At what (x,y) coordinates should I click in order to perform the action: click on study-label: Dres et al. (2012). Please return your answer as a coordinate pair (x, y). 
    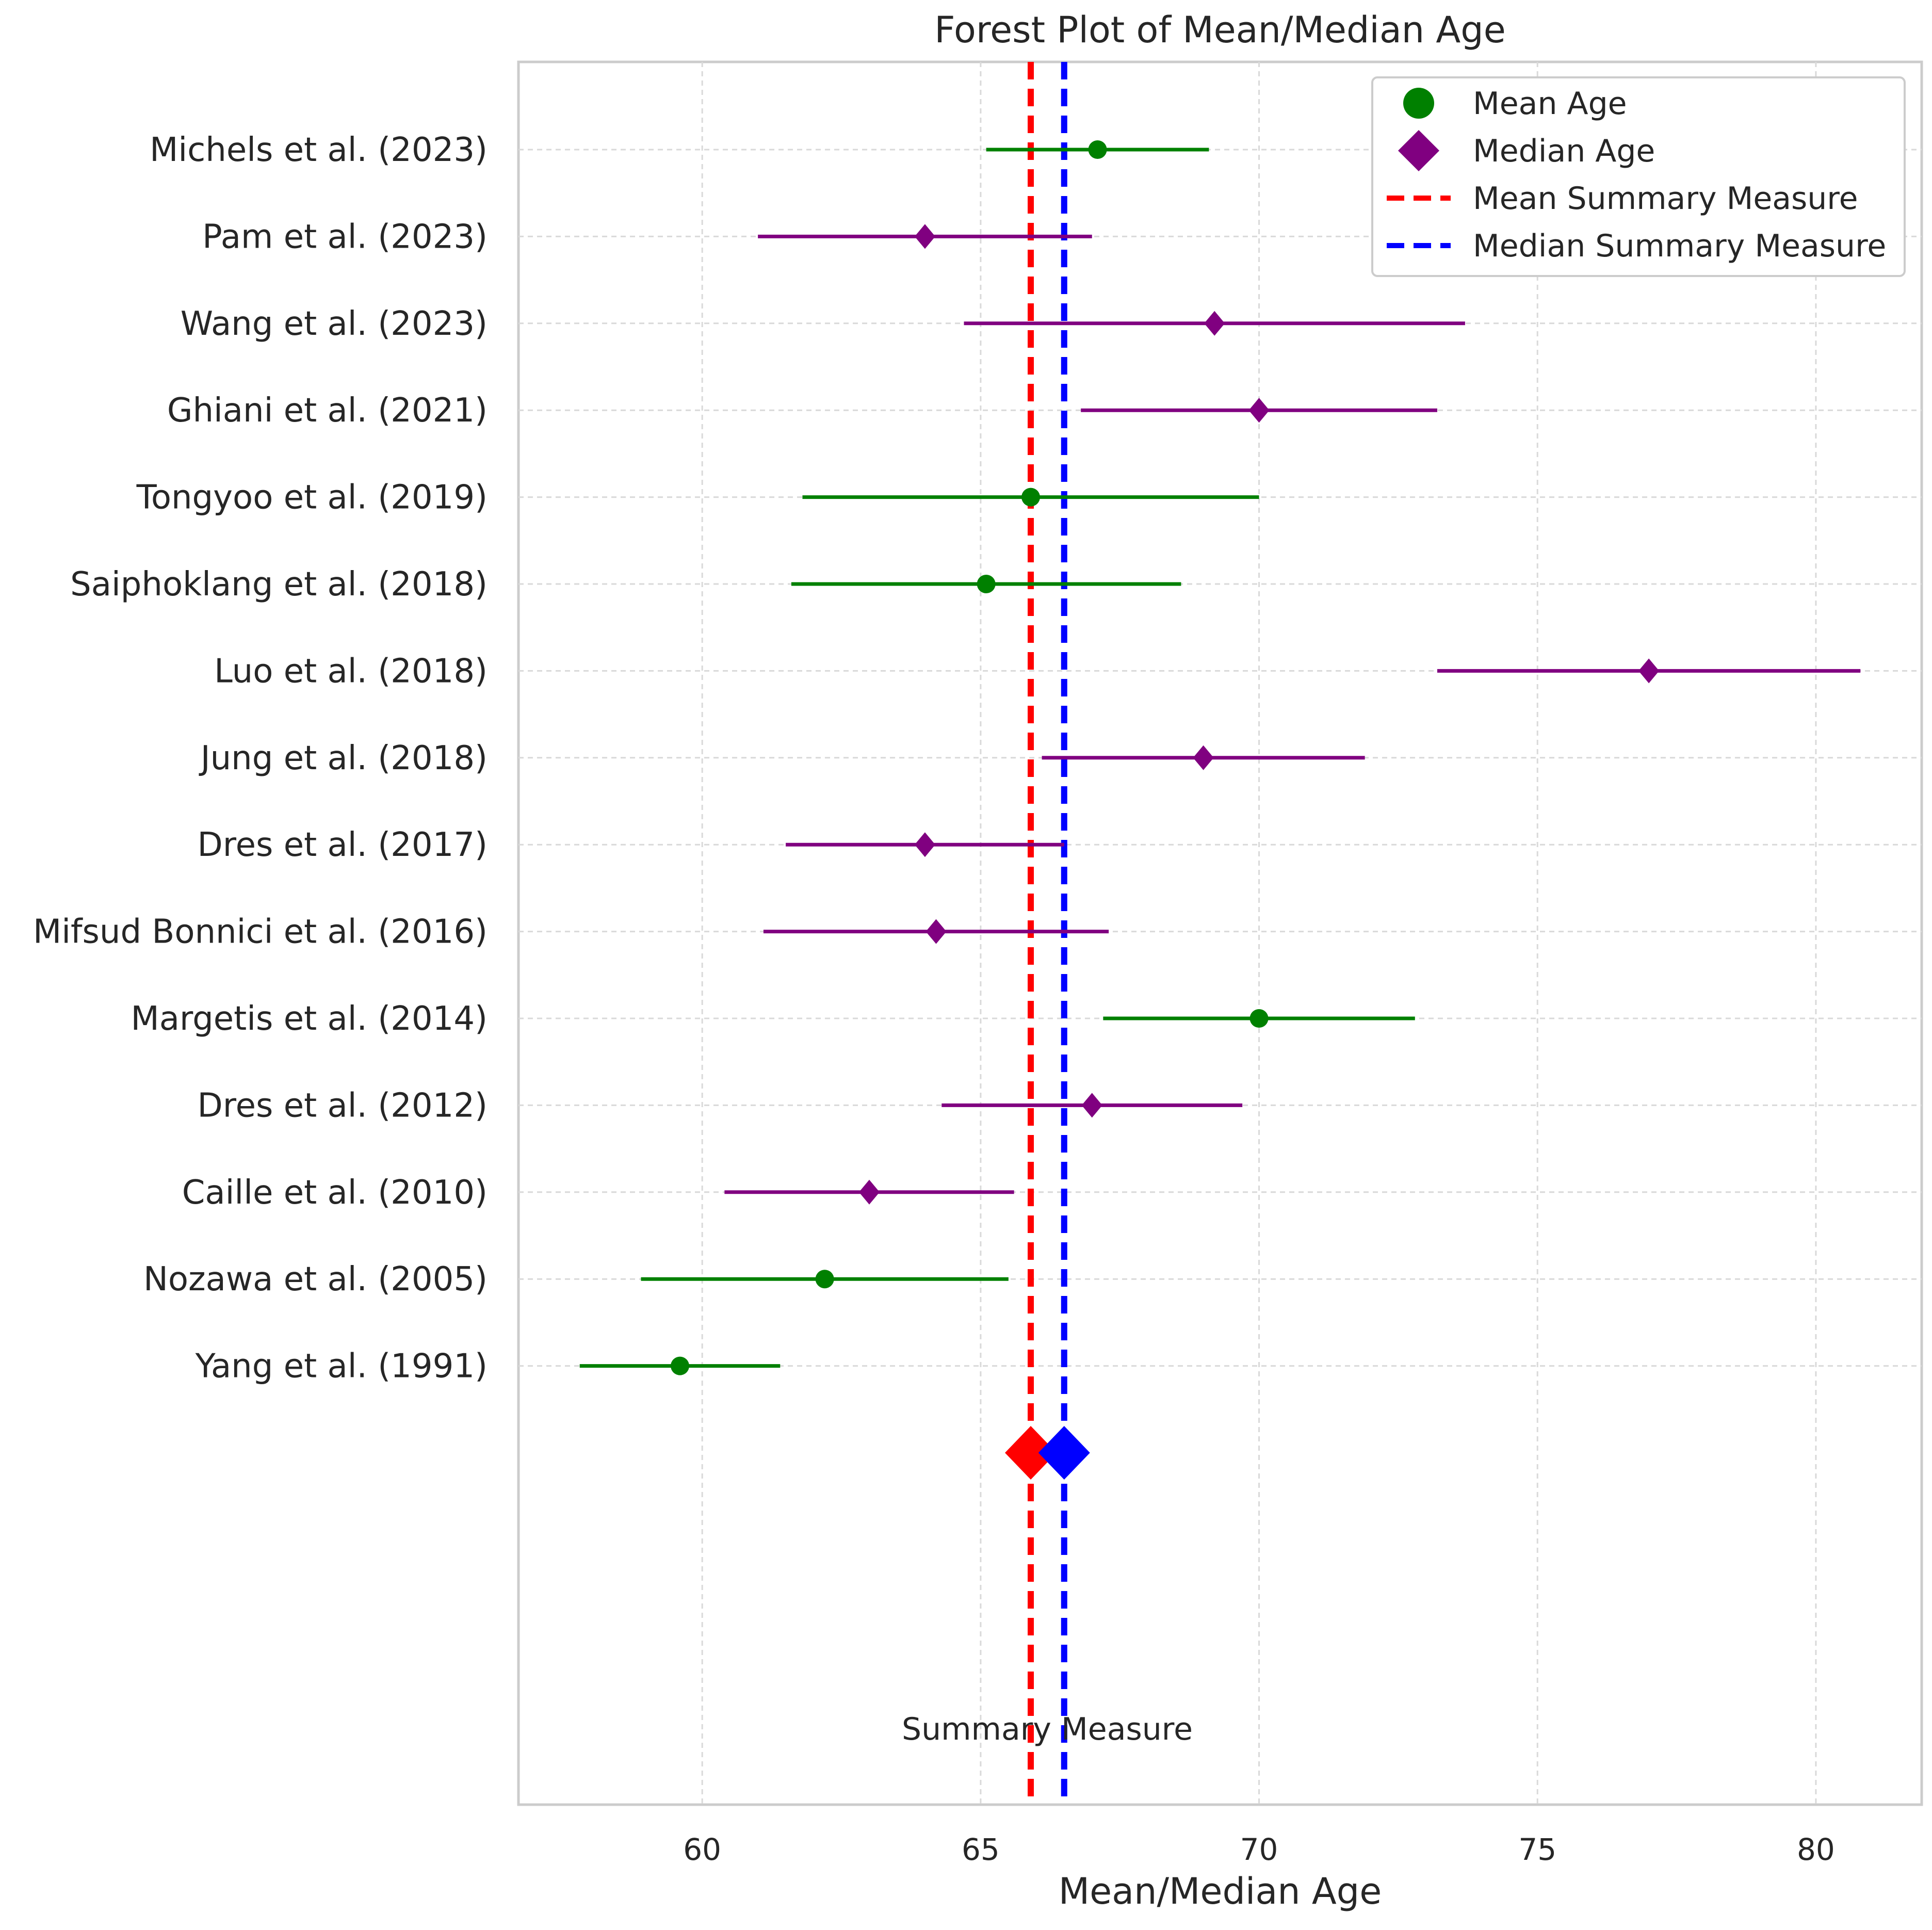
    Looking at the image, I should click on (342, 1105).